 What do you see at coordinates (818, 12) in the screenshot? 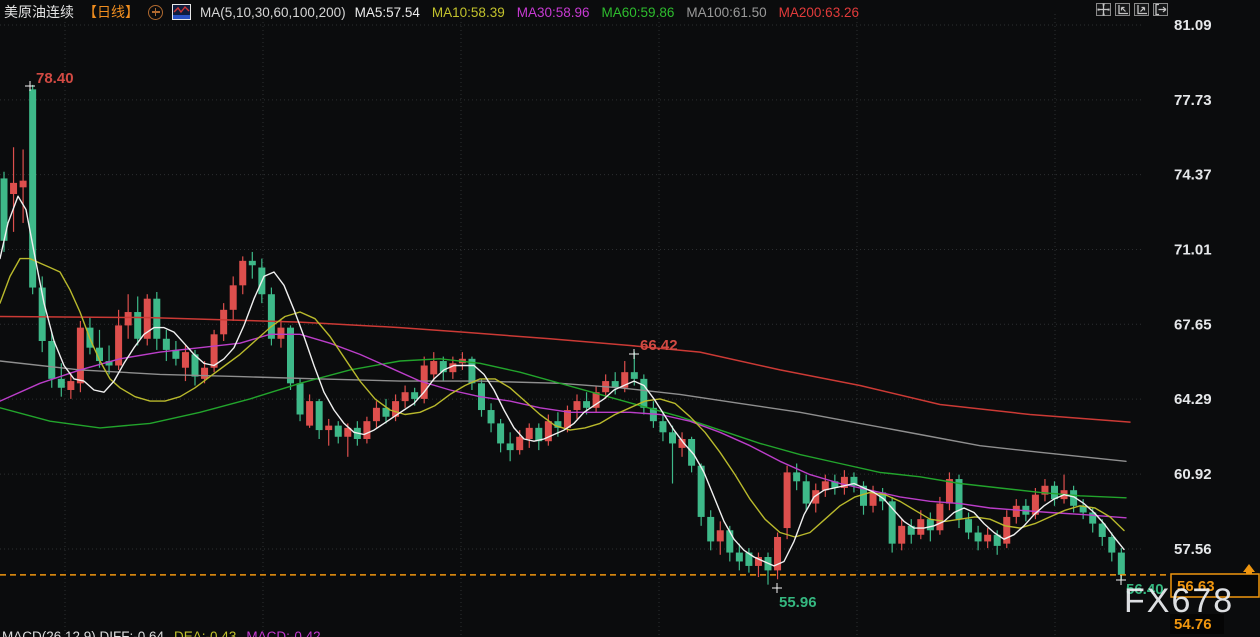
I see `ma-value-5: MA200:63.26` at bounding box center [818, 12].